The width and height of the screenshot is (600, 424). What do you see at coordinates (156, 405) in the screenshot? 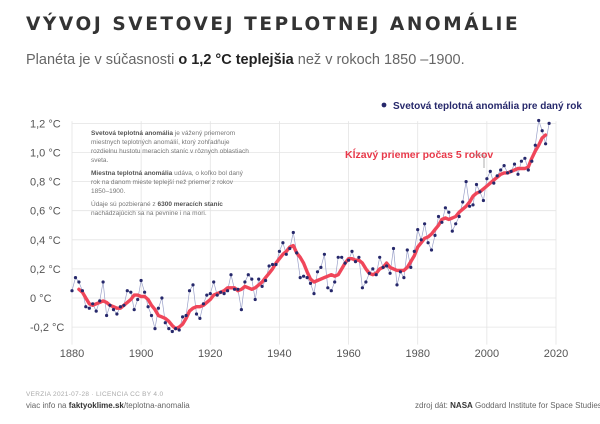
I see `more-info-suffix: /teplotna-anomalia` at bounding box center [156, 405].